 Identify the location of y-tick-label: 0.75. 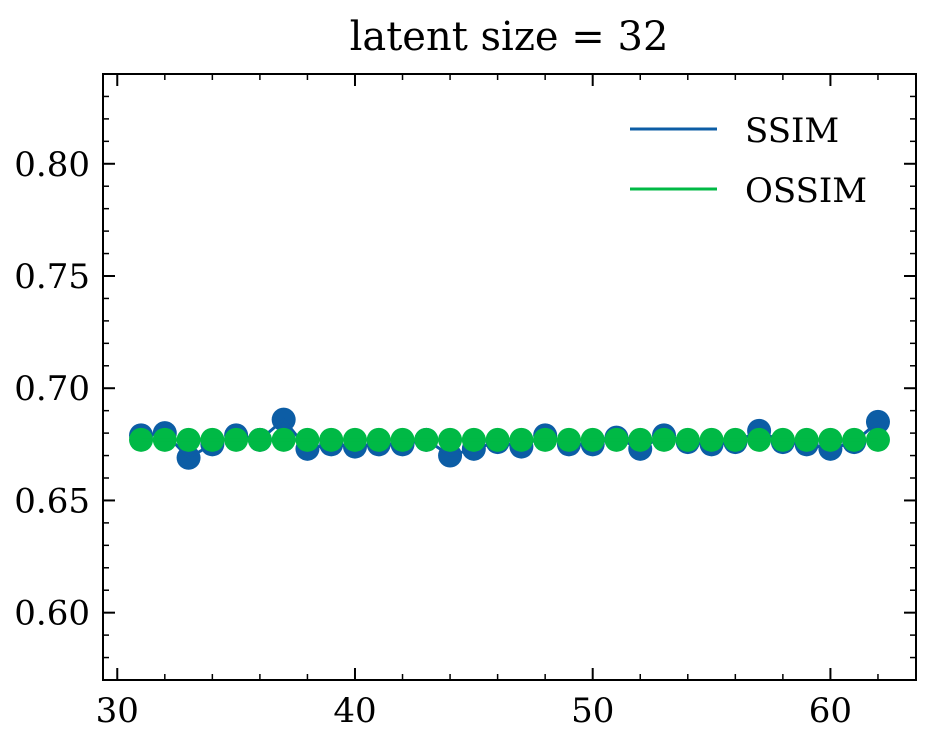
(52, 277).